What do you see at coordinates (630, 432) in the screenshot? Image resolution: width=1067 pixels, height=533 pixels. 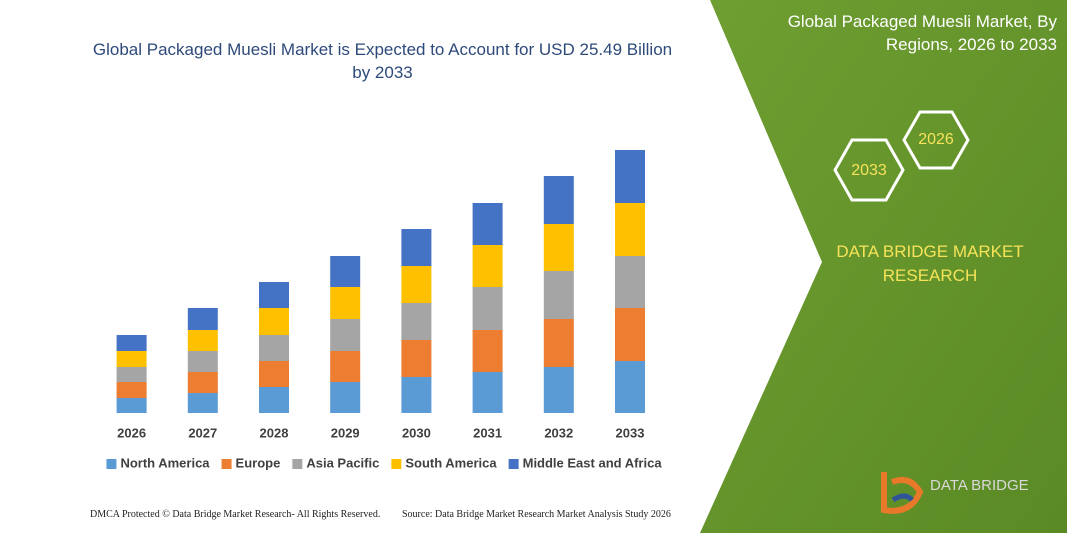 I see `x-tick-label: 2033` at bounding box center [630, 432].